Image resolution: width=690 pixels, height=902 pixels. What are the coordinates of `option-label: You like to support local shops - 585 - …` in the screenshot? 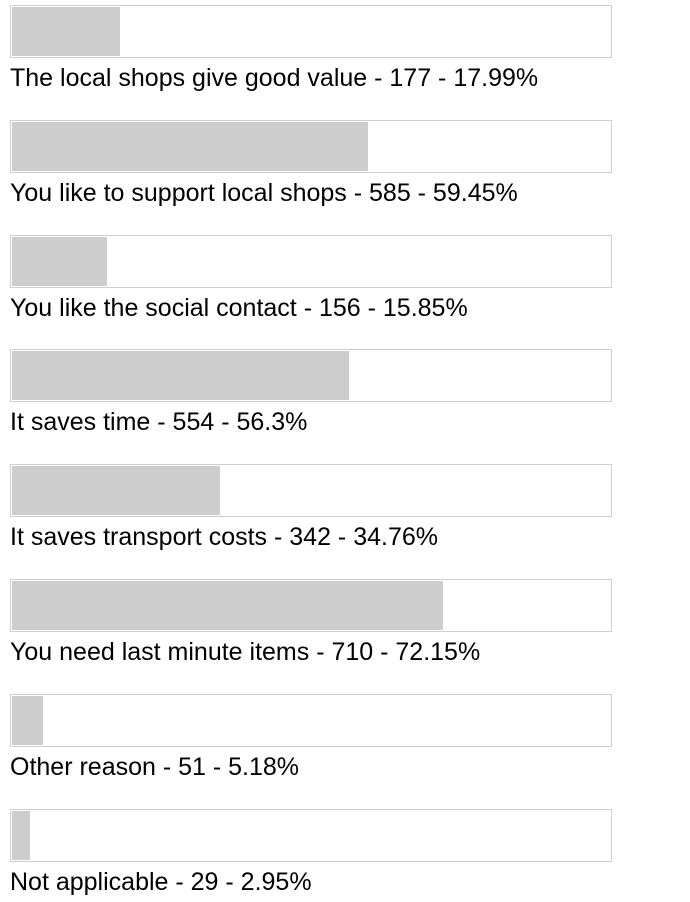 It's located at (264, 192).